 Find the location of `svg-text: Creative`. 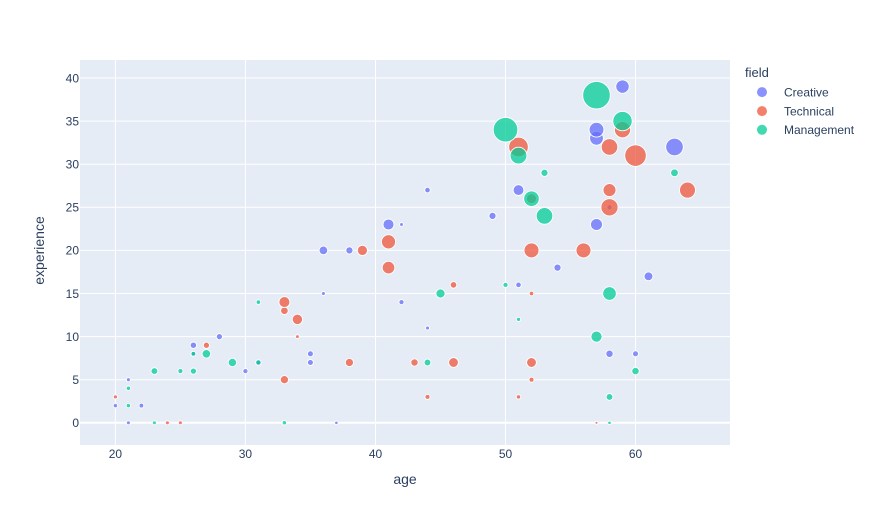

svg-text: Creative is located at coordinates (806, 92).